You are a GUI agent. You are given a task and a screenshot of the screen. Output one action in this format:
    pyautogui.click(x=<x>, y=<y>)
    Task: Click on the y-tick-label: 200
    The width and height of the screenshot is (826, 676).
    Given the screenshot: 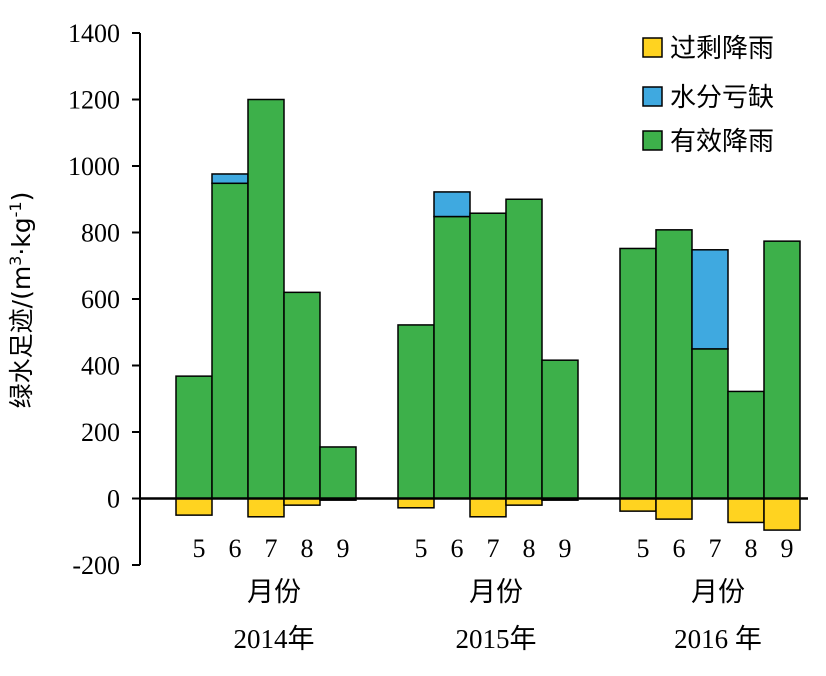 What is the action you would take?
    pyautogui.click(x=100, y=432)
    